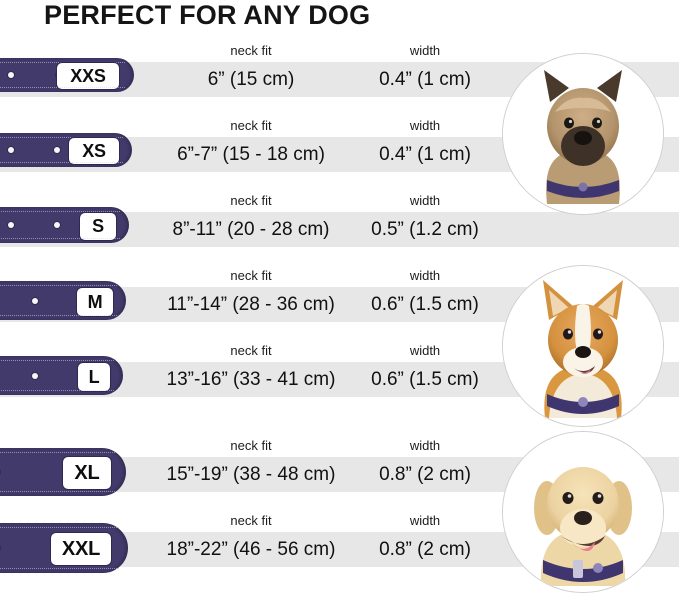 This screenshot has height=611, width=679. What do you see at coordinates (583, 512) in the screenshot?
I see `labrador-photo` at bounding box center [583, 512].